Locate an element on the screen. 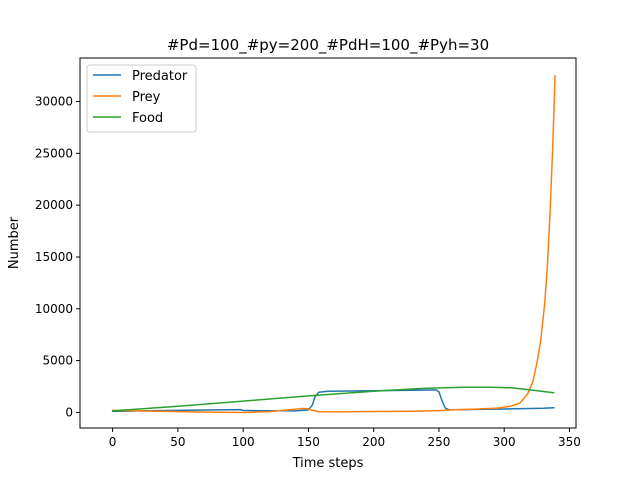 The width and height of the screenshot is (640, 480). x-axis: 0 50 100 150 200 250 300 350 is located at coordinates (345, 438).